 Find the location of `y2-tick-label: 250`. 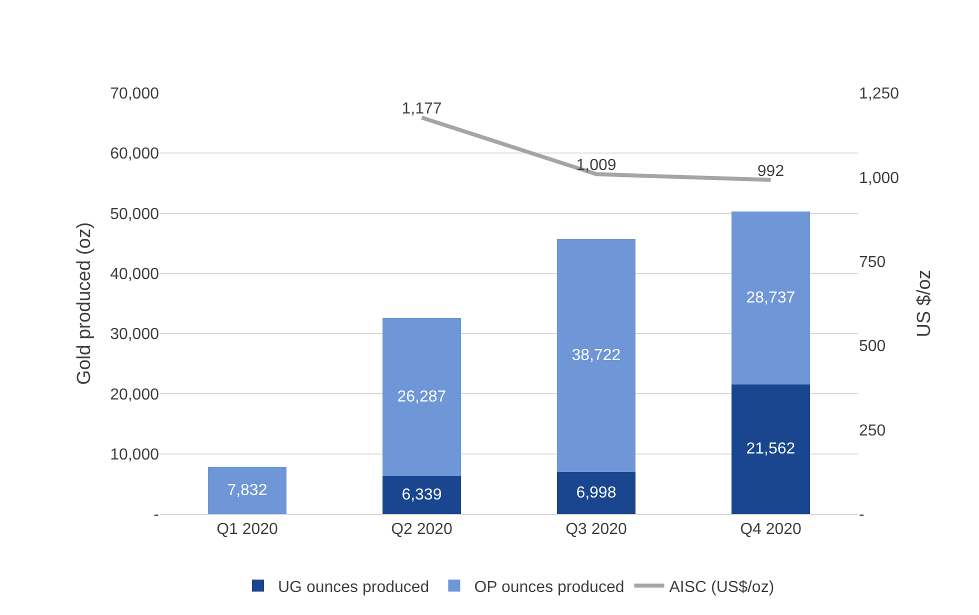

y2-tick-label: 250 is located at coordinates (872, 431).